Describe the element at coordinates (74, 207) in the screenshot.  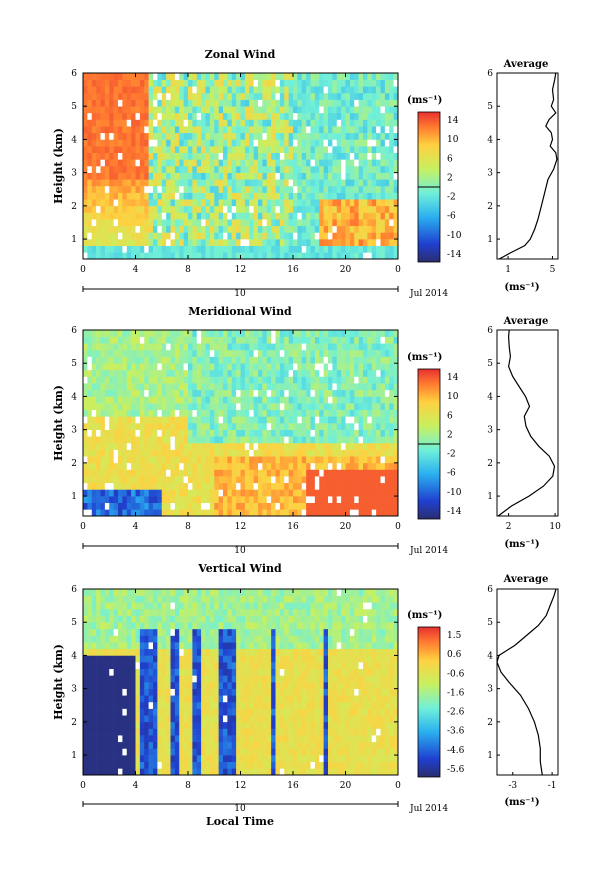
I see `y-tick-label: 2` at that location.